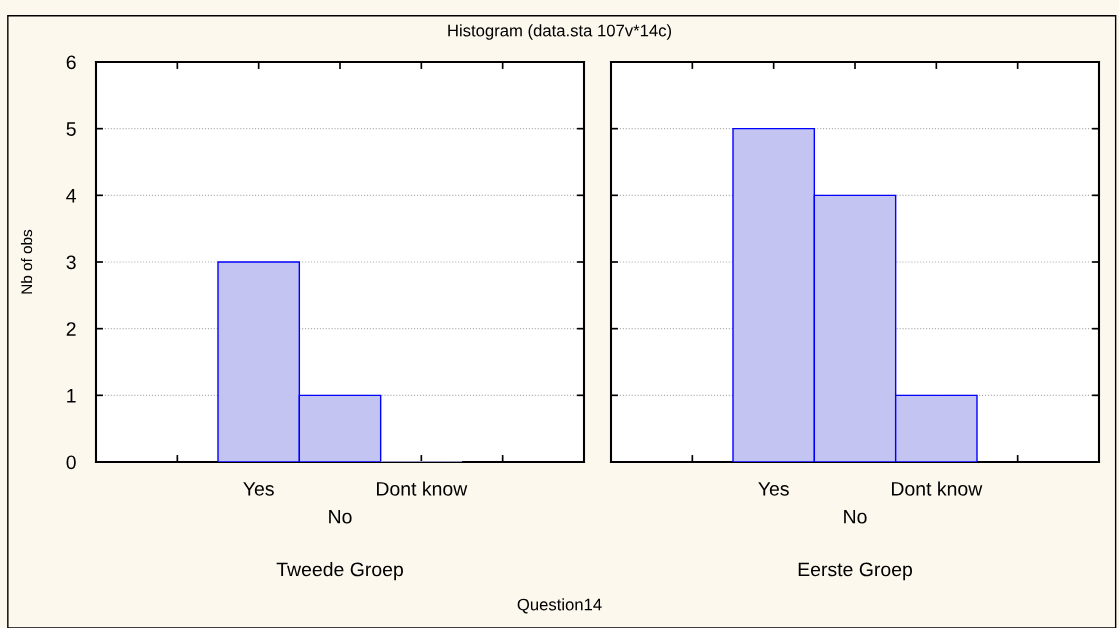 The image size is (1119, 628). What do you see at coordinates (855, 571) in the screenshot?
I see `x-axis-title: Eerste Groep` at bounding box center [855, 571].